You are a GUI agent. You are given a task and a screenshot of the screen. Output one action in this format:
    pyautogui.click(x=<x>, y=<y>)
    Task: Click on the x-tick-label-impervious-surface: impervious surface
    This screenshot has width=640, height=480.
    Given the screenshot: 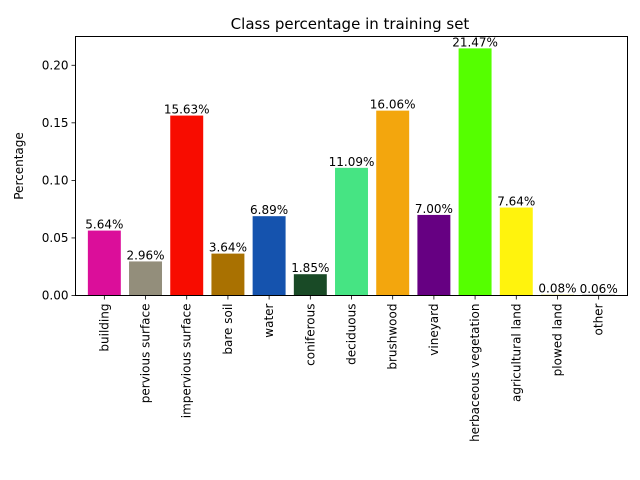 What is the action you would take?
    pyautogui.click(x=187, y=361)
    